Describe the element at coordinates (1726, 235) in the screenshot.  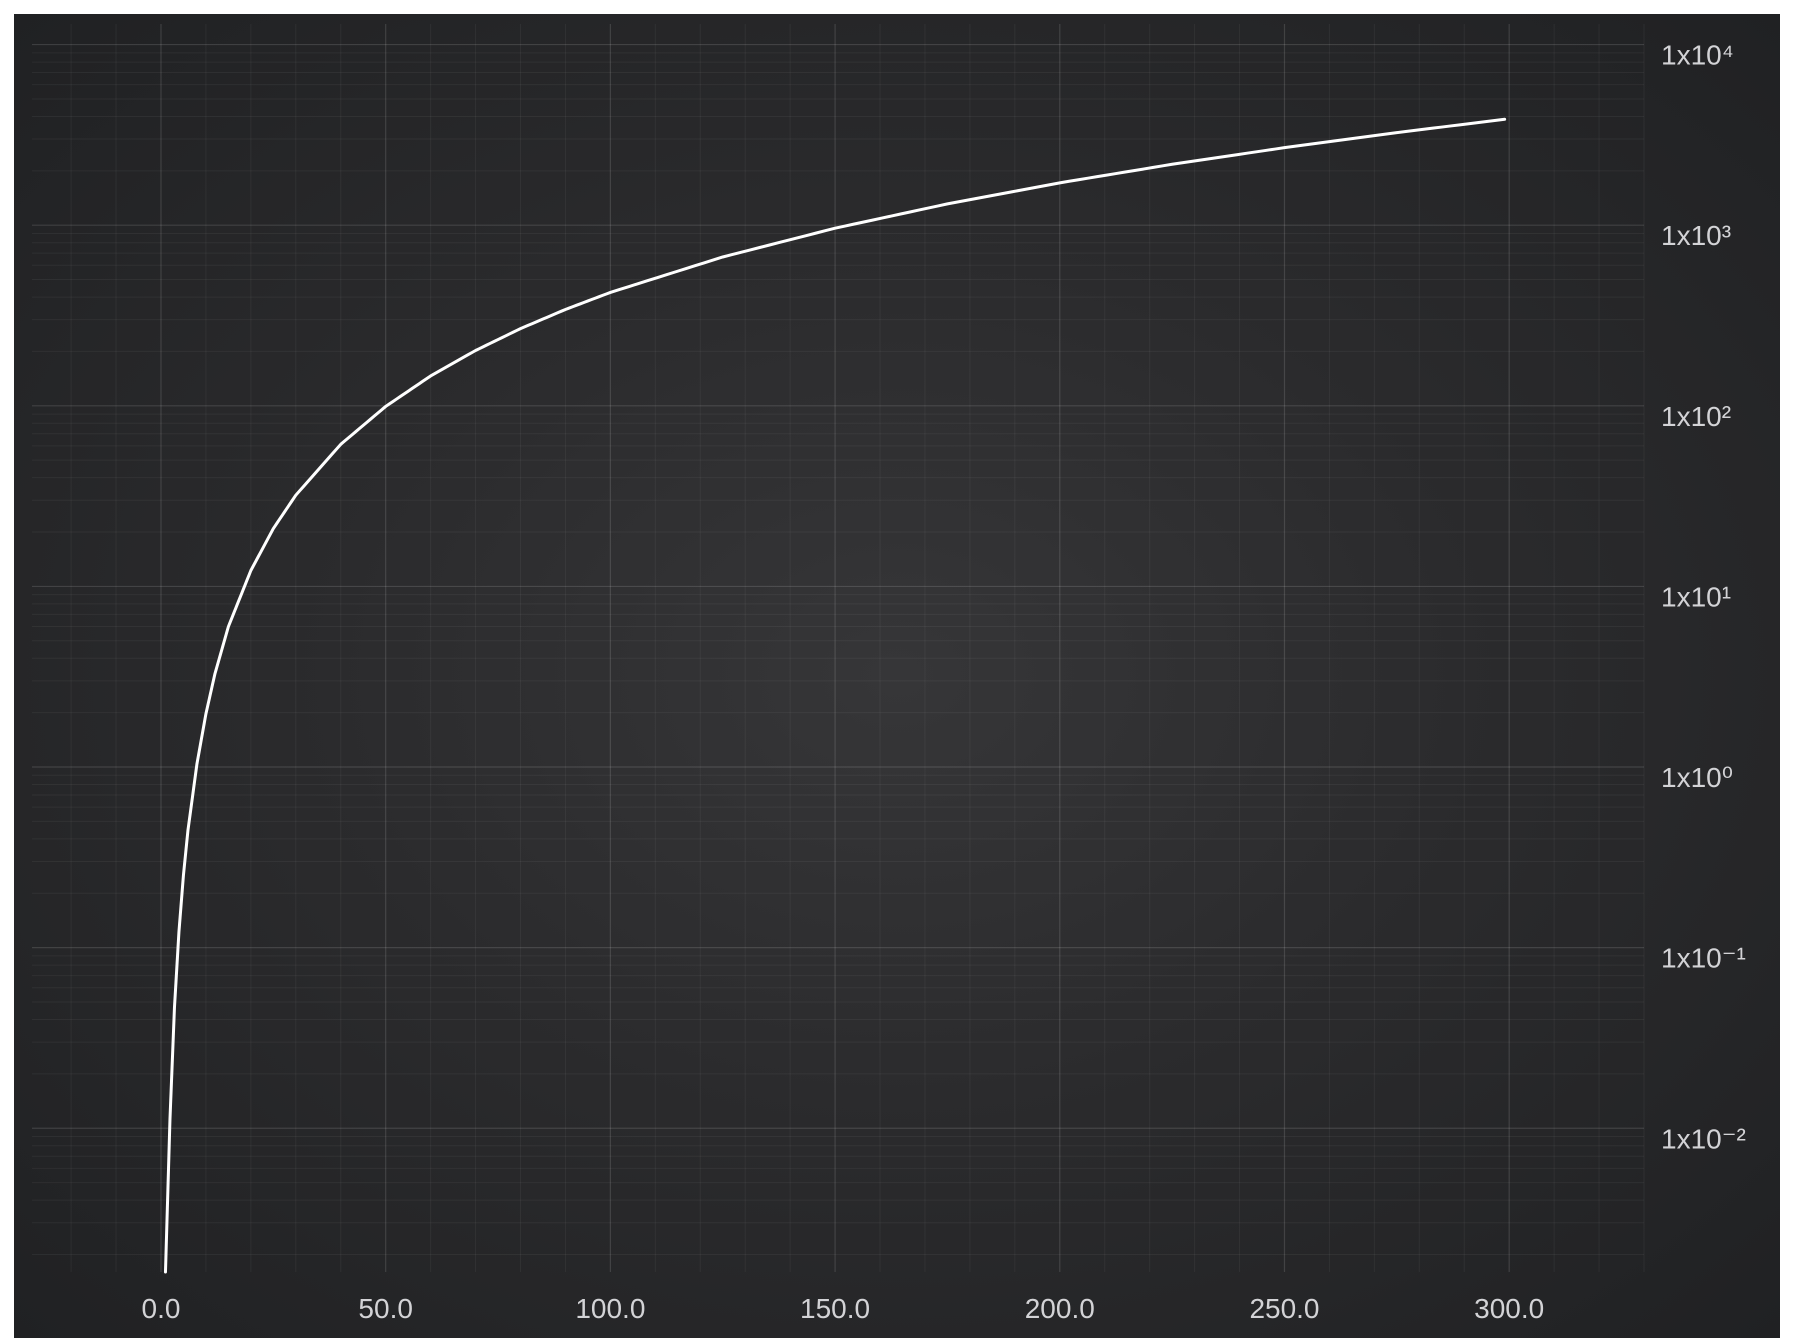
I see `y-tick-exponent: ³` at that location.